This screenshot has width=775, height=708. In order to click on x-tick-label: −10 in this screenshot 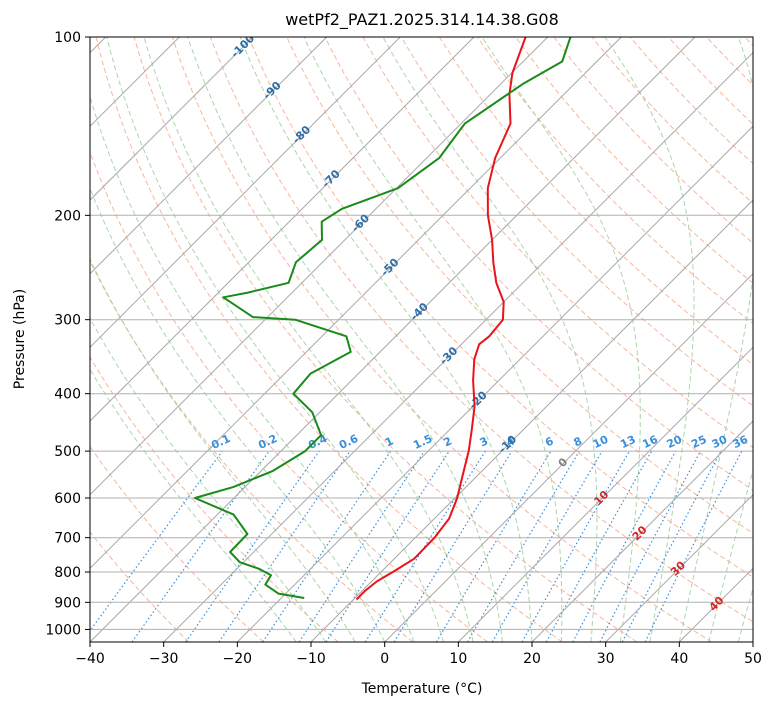, I will do `click(311, 659)`.